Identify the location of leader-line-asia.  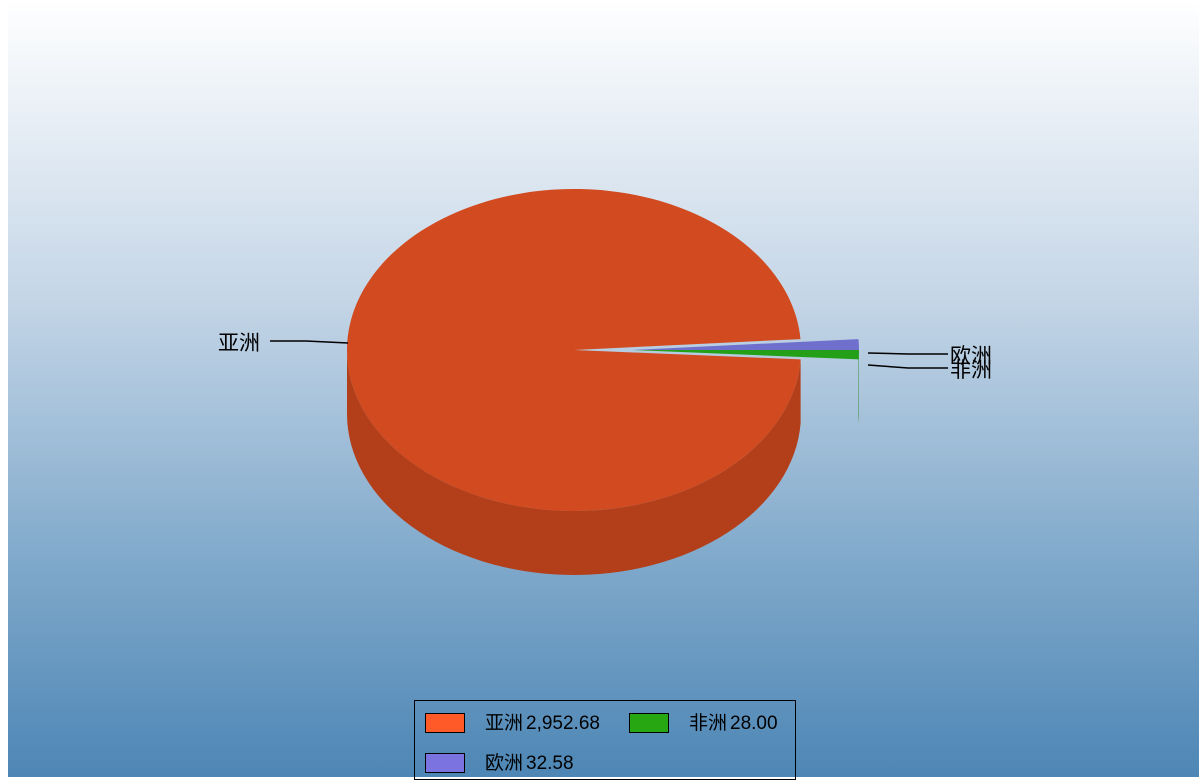
(309, 342).